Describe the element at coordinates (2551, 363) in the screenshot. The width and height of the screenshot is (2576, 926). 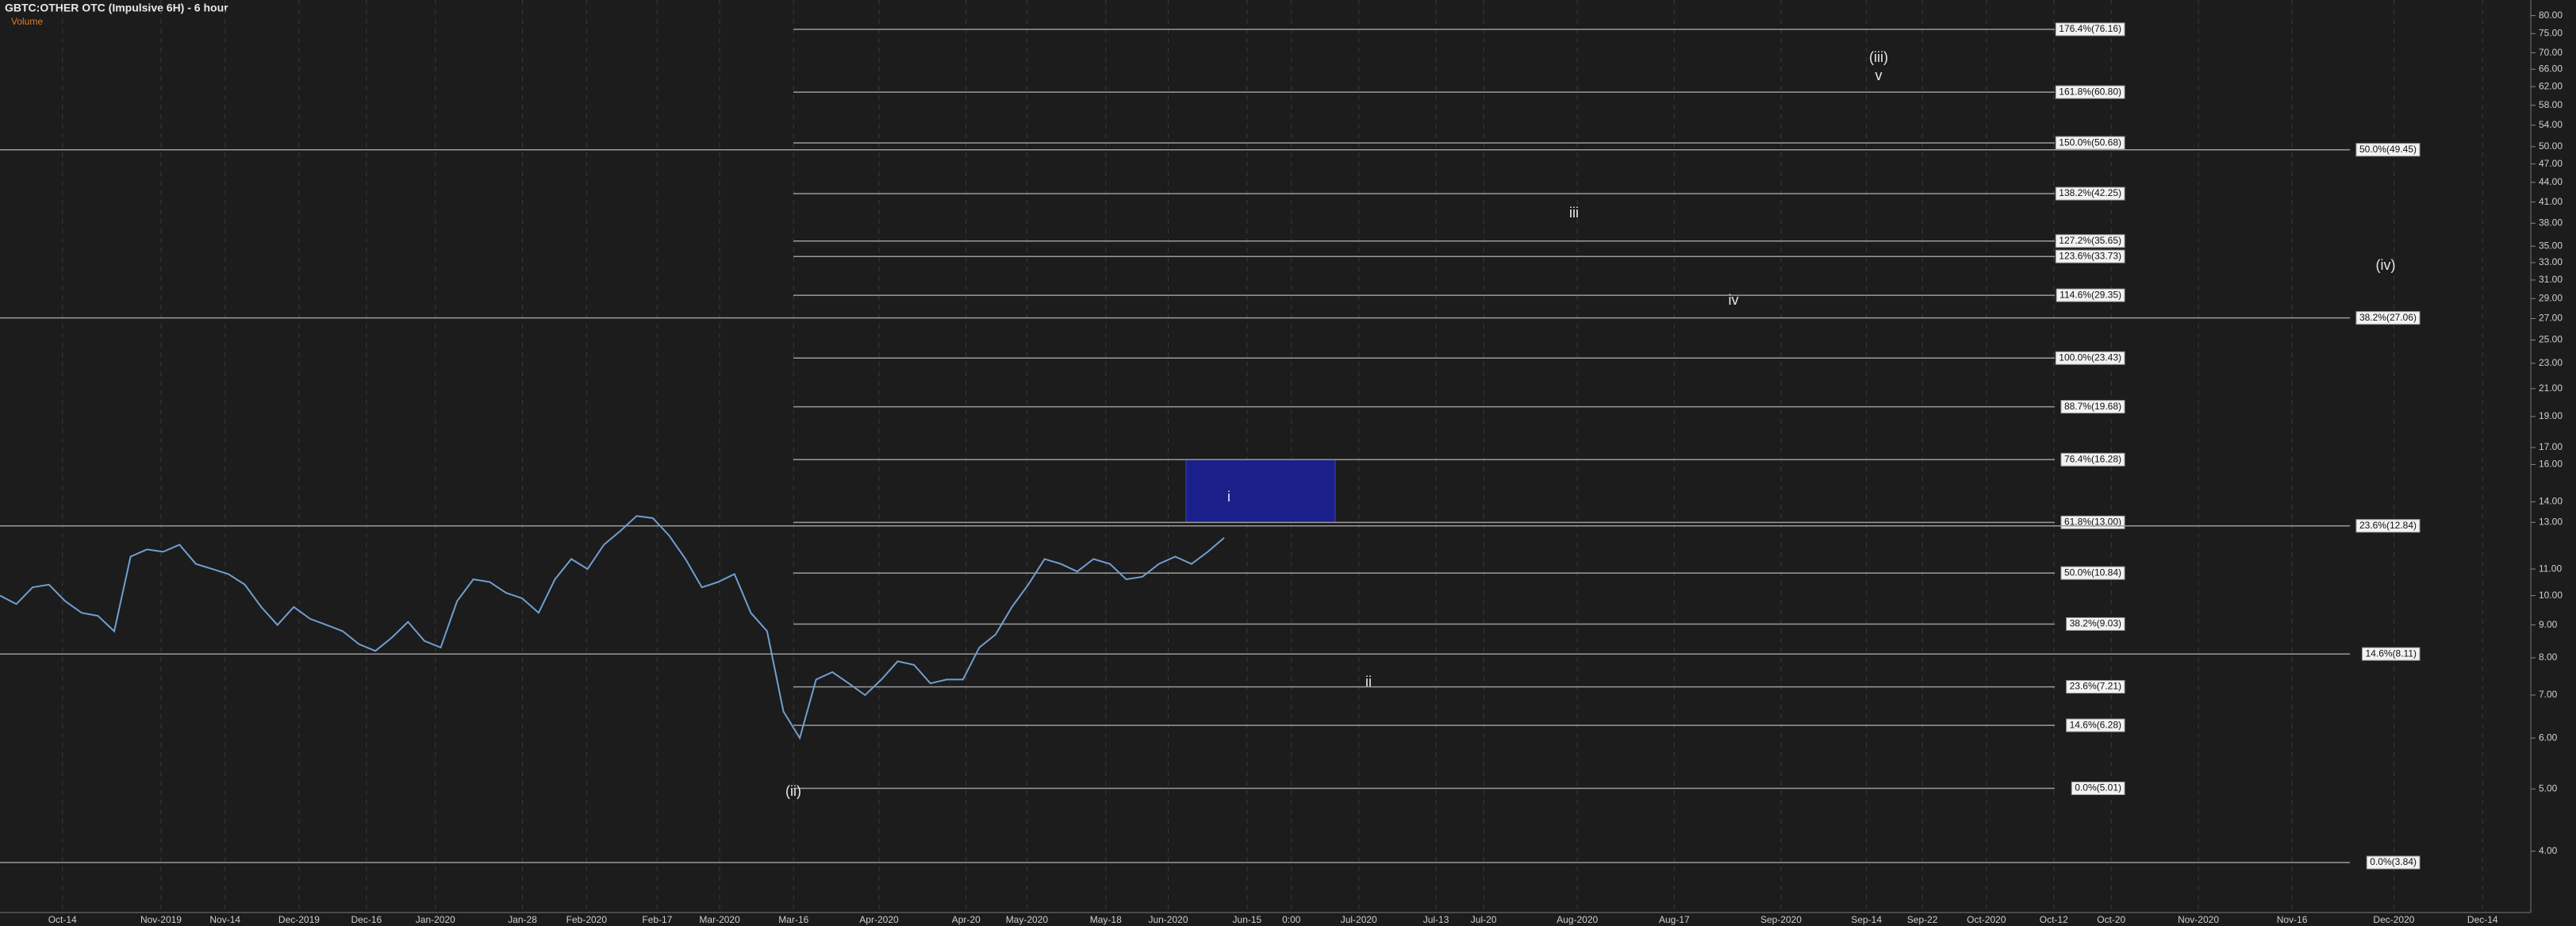
I see `y-tick-label: 23.00` at that location.